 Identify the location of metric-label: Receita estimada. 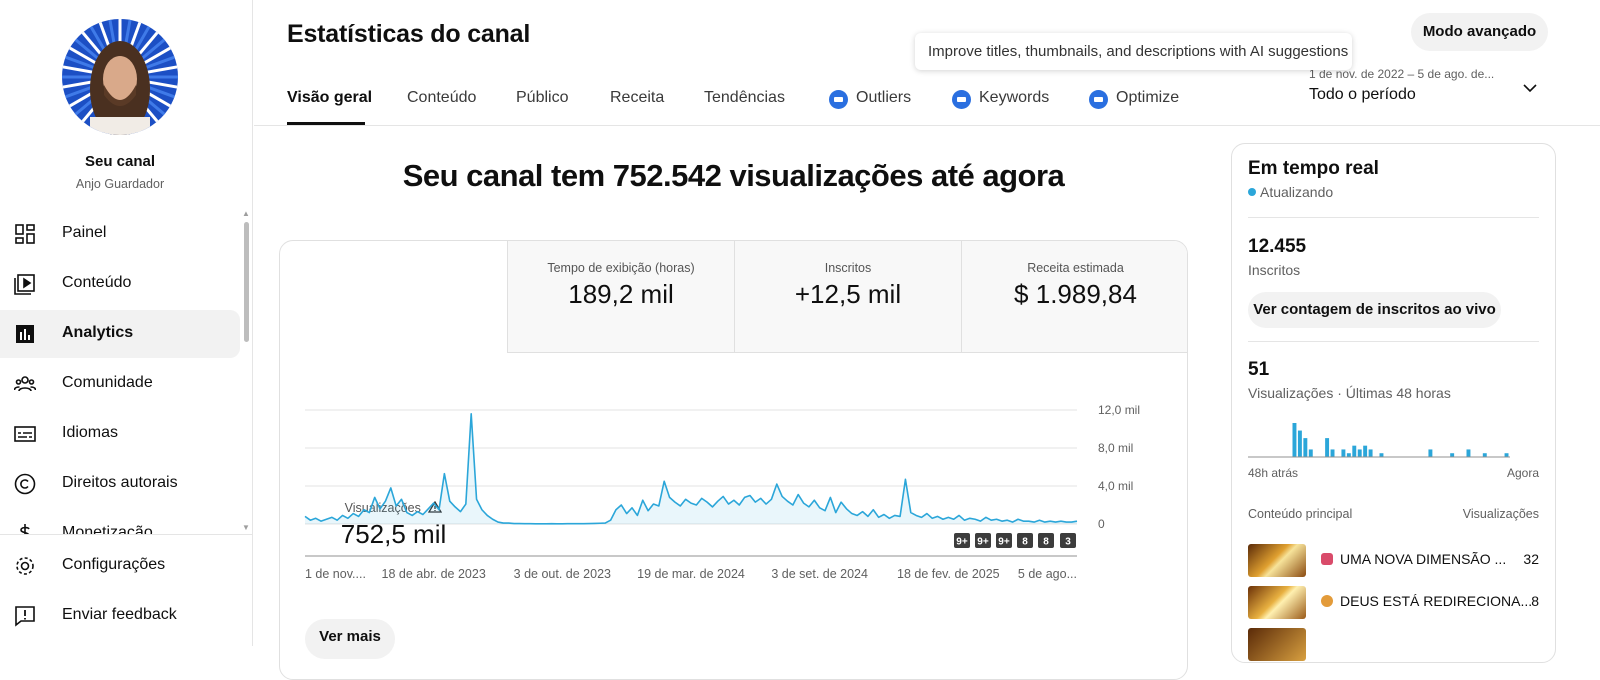
(1075, 268).